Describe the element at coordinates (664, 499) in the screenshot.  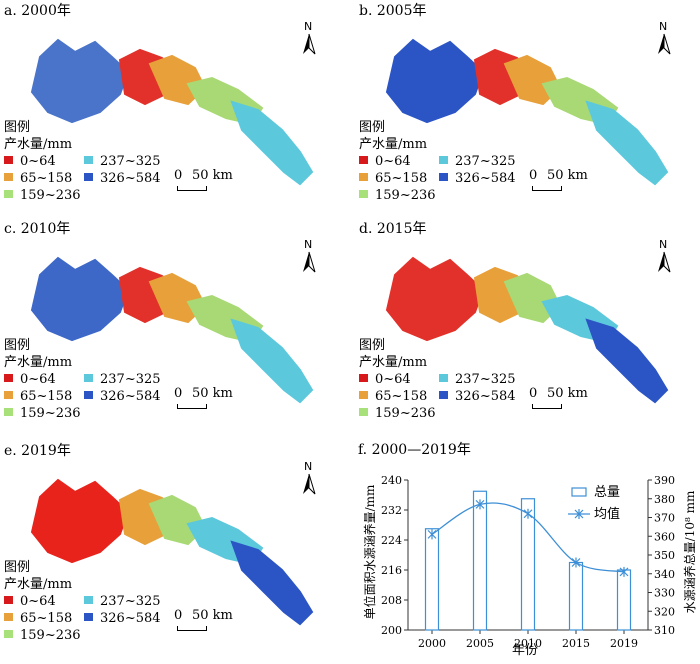
I see `y2-tick-label: 380` at that location.